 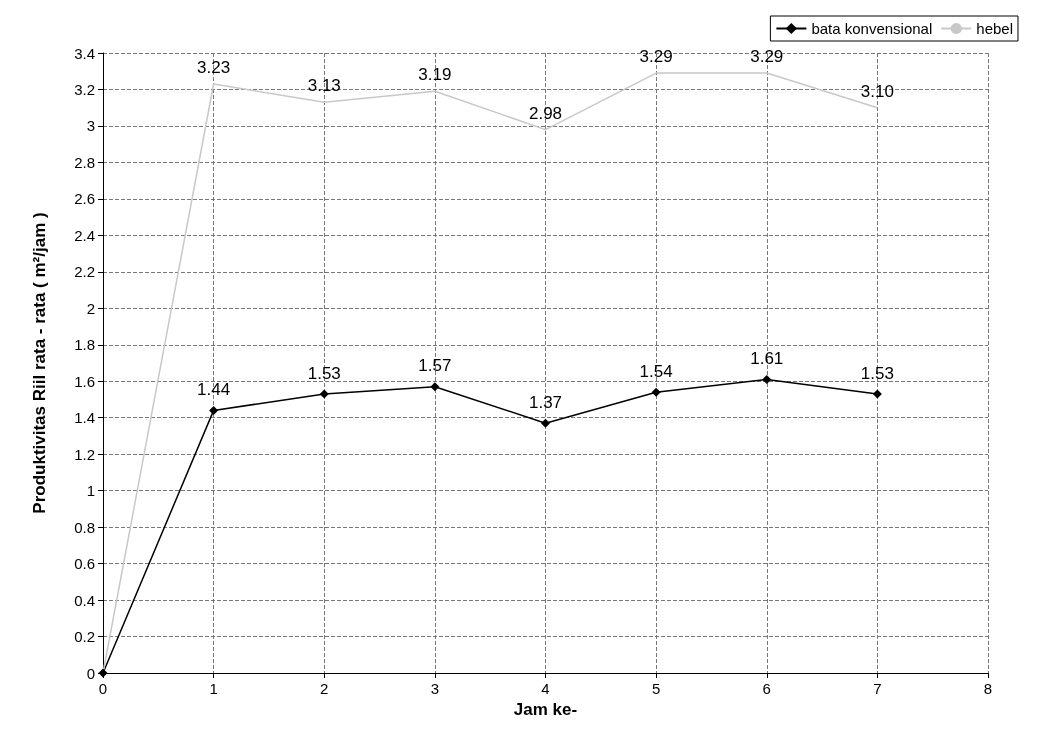 I want to click on y-tick-label: 1, so click(x=90, y=491).